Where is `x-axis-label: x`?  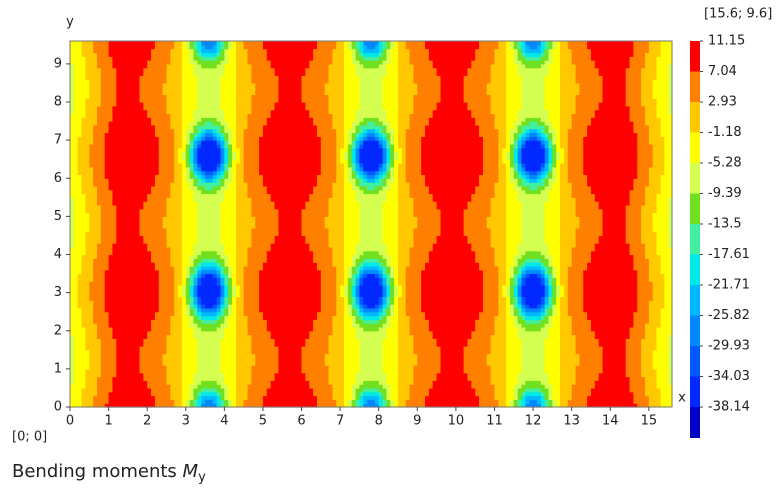
x-axis-label: x is located at coordinates (682, 398).